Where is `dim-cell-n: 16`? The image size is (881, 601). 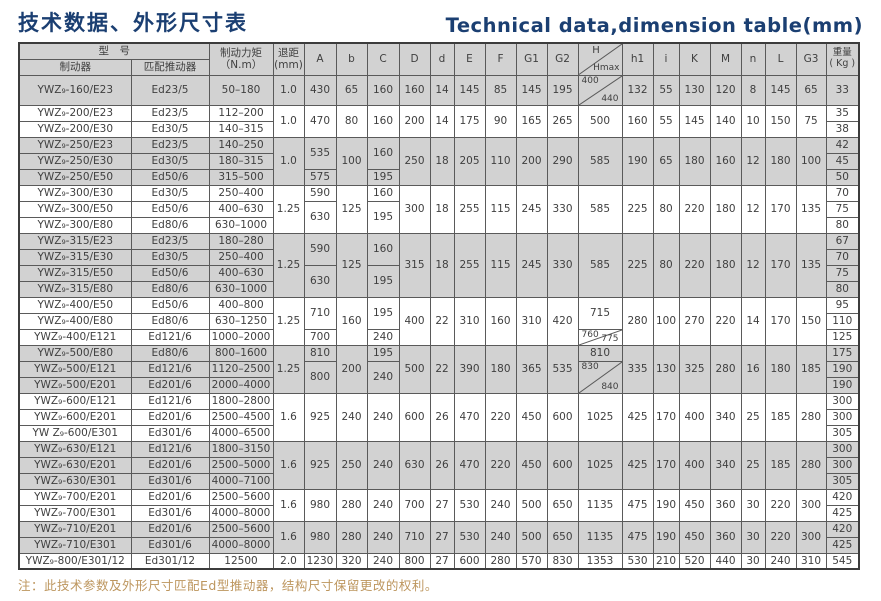
dim-cell-n: 16 is located at coordinates (753, 369).